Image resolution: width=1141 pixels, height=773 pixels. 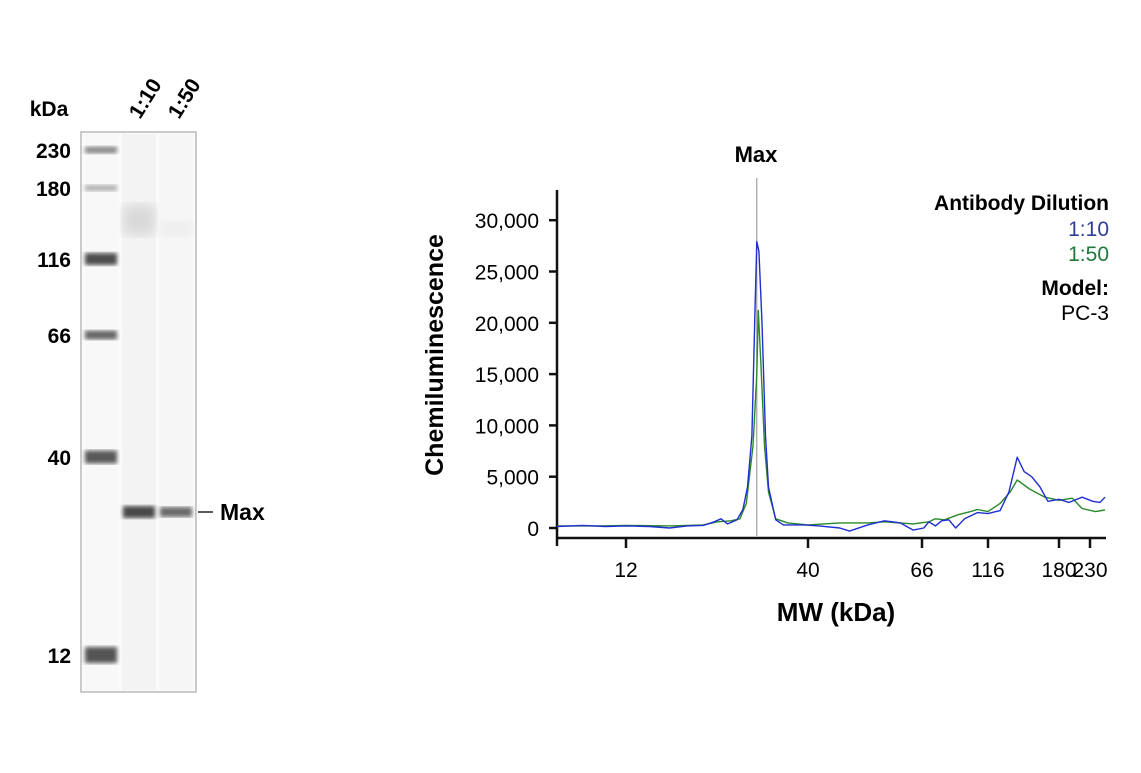 I want to click on y-tick-label: 5,000, so click(x=512, y=478).